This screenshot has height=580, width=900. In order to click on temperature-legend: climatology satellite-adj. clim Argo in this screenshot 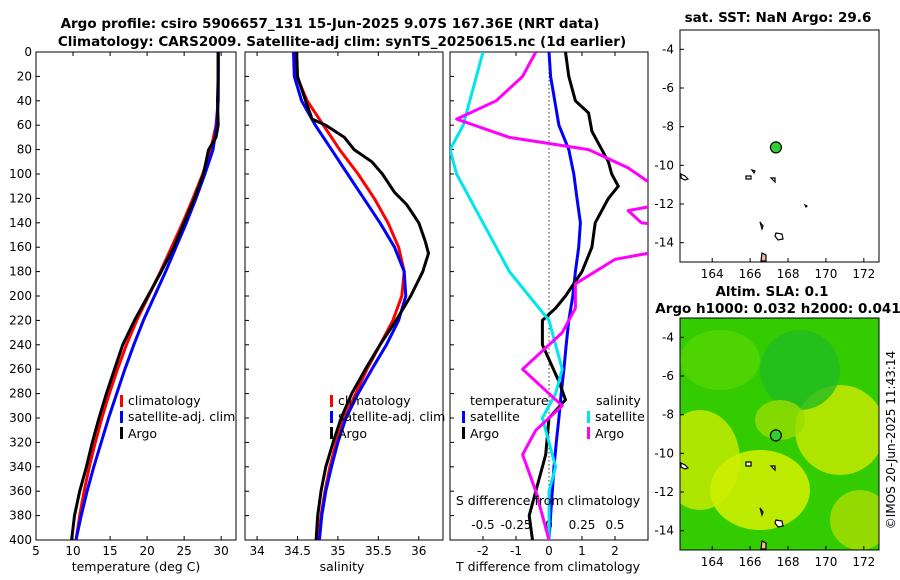, I will do `click(177, 417)`.